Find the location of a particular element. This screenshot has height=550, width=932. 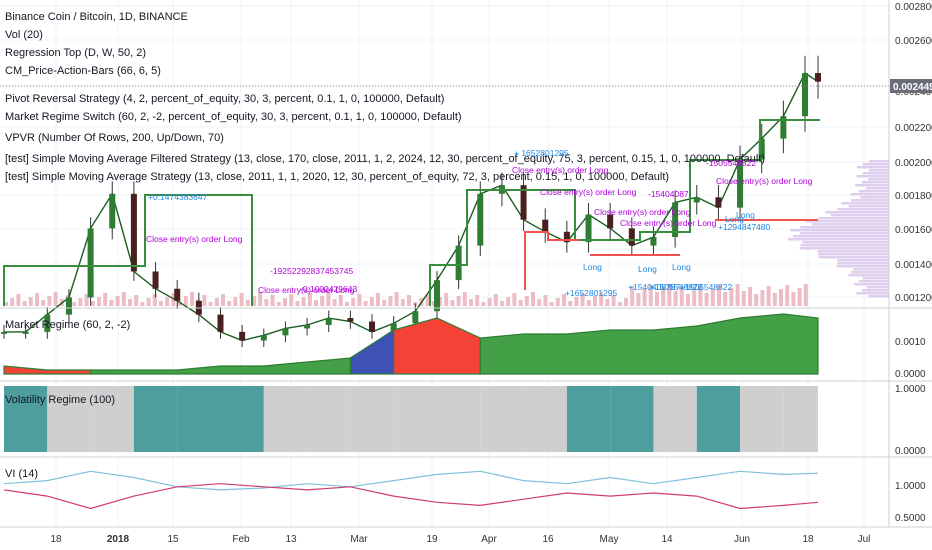

study-label: CM_Price-Action-Bars (66, 6, 5) is located at coordinates (83, 71).